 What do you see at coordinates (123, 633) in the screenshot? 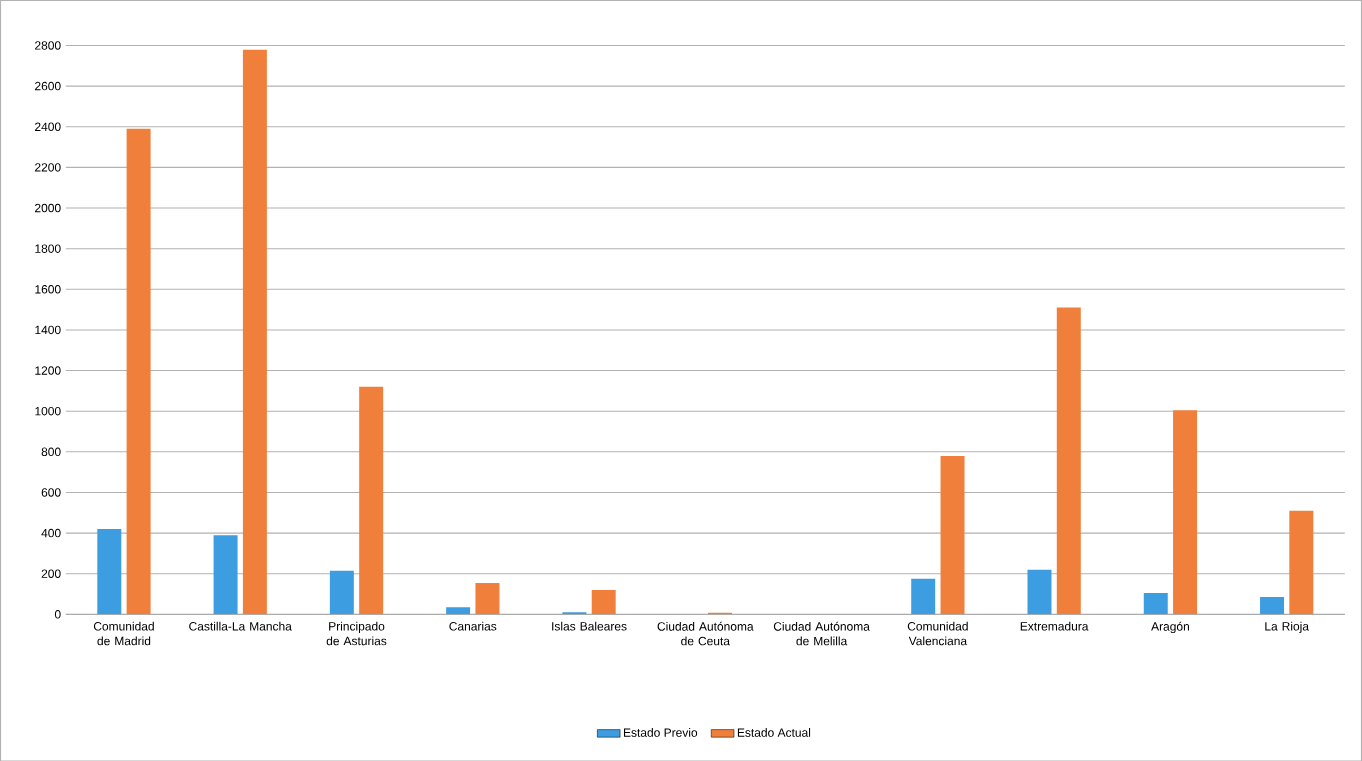
I see `x-tick-label: Comunidad de Madrid` at bounding box center [123, 633].